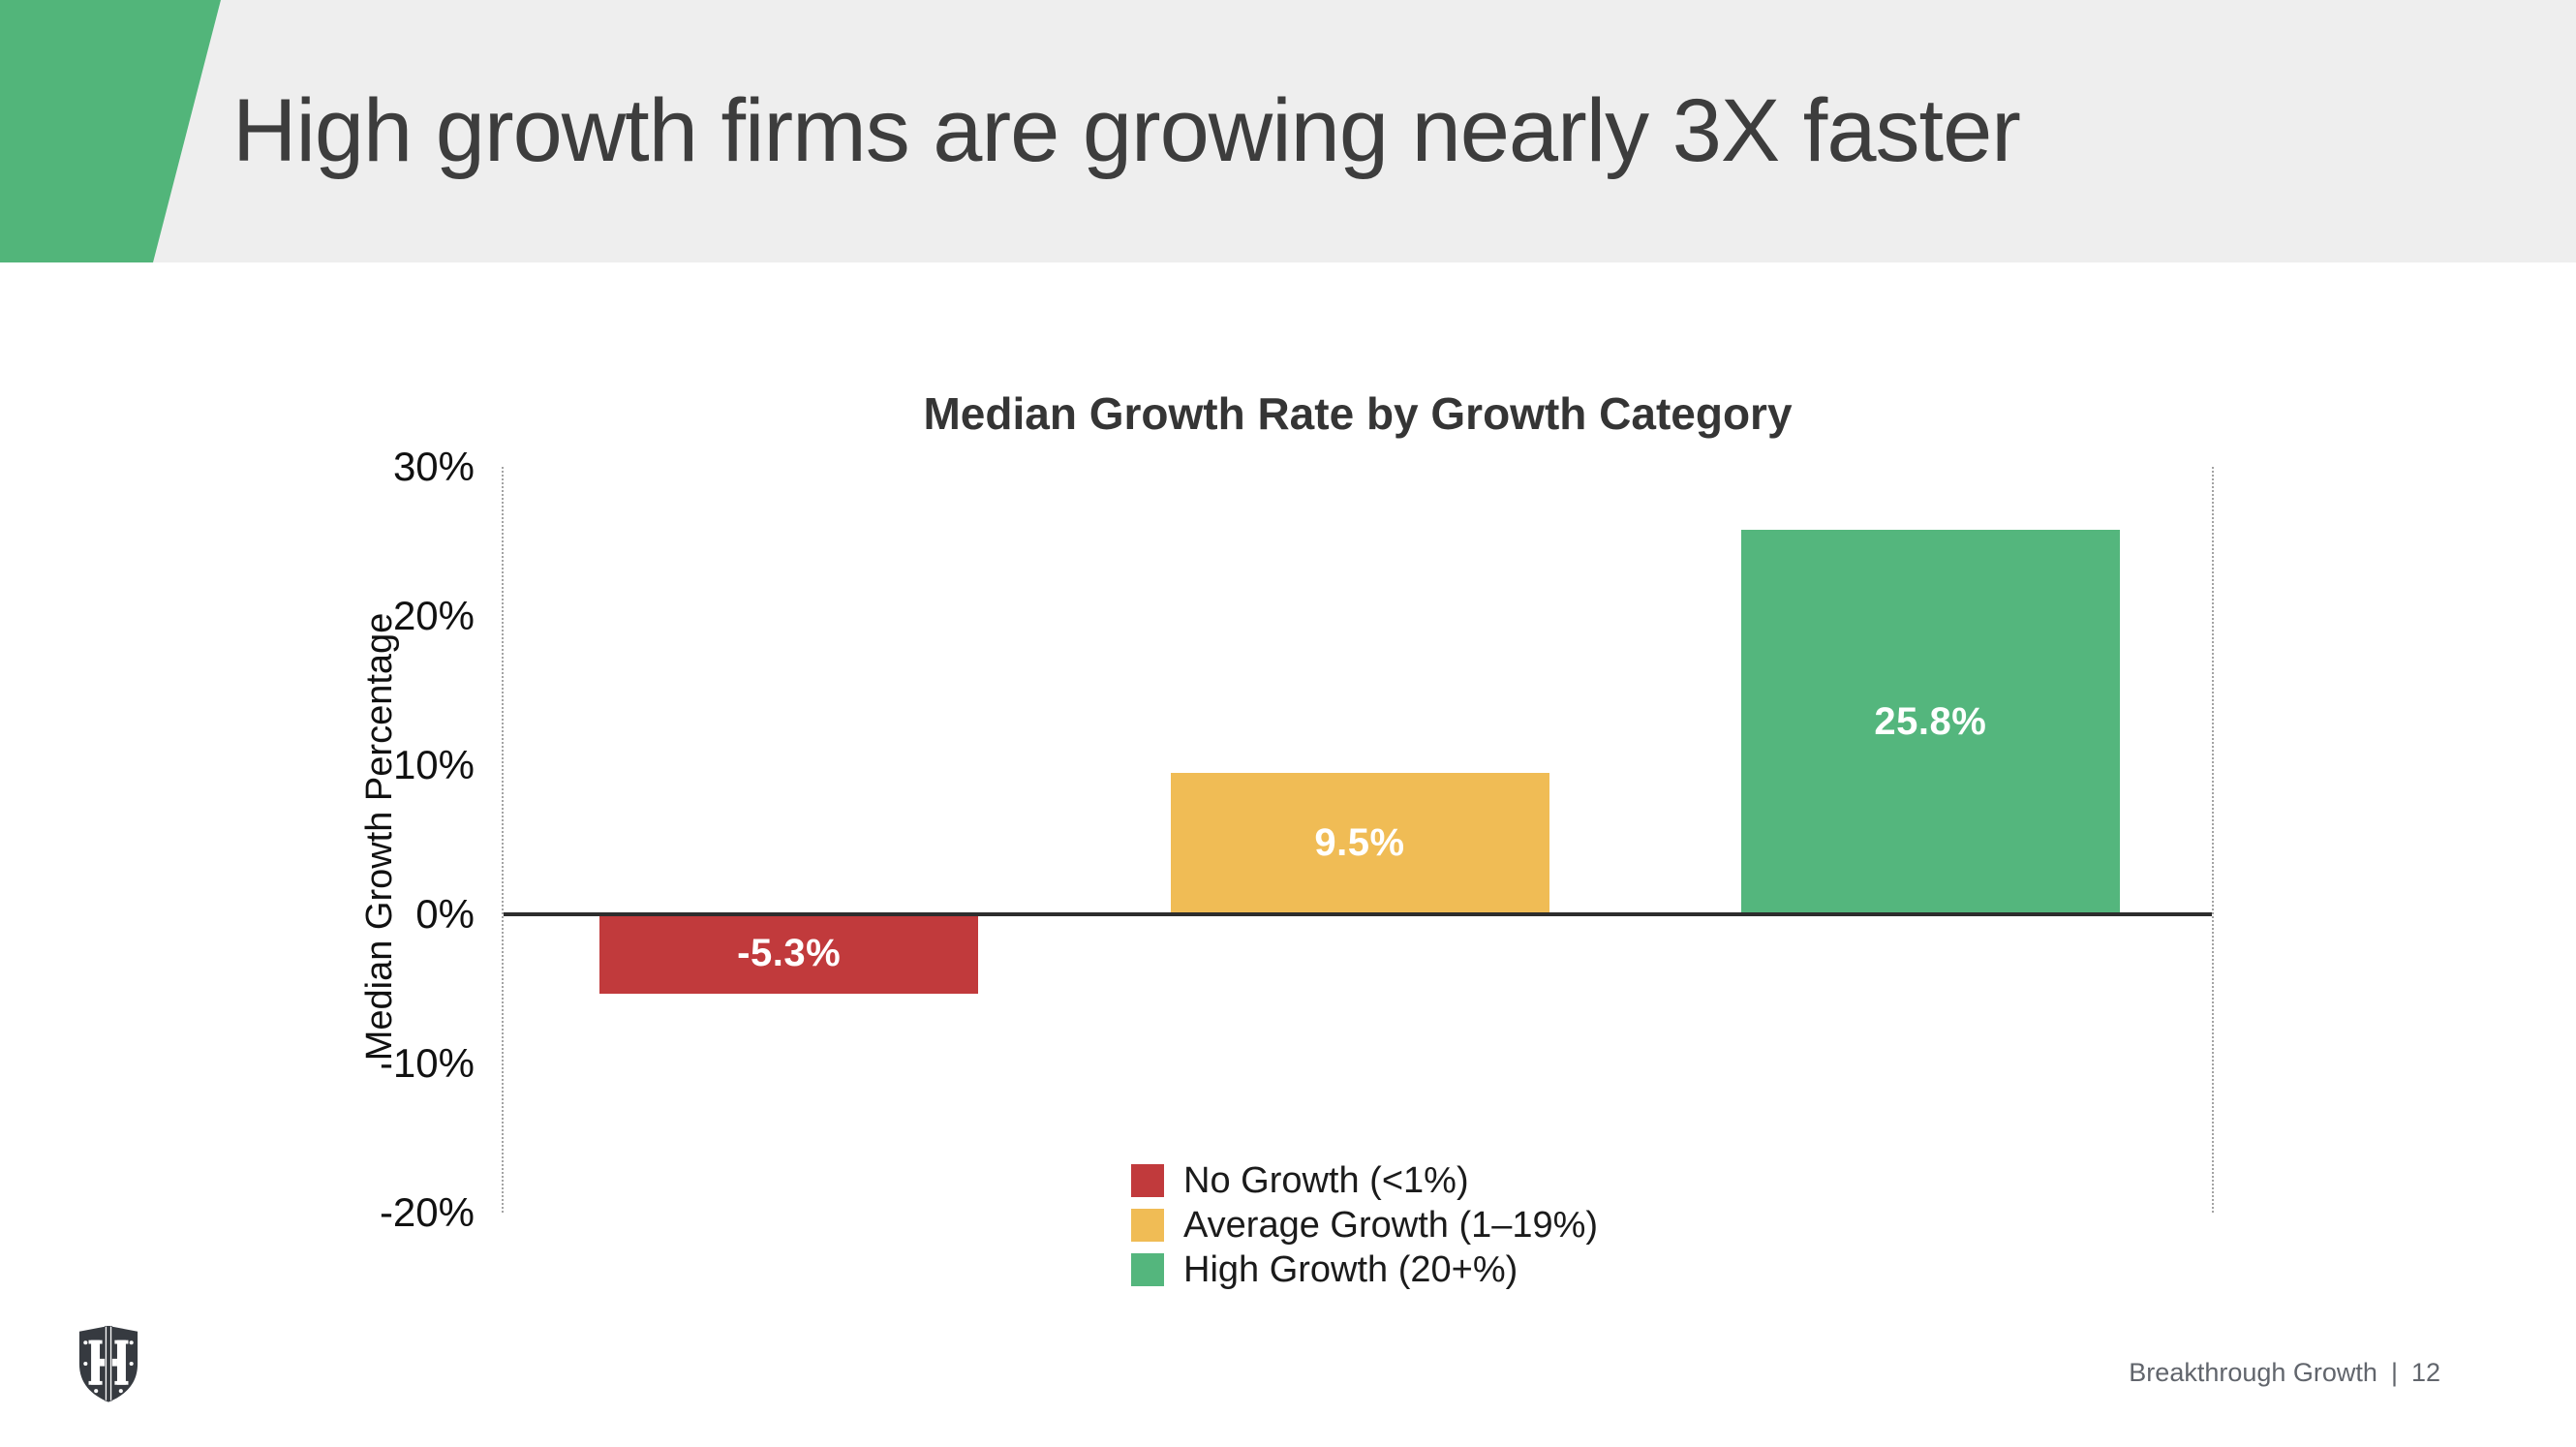 Image resolution: width=2576 pixels, height=1447 pixels. I want to click on legend-swatch-yellow, so click(1147, 1225).